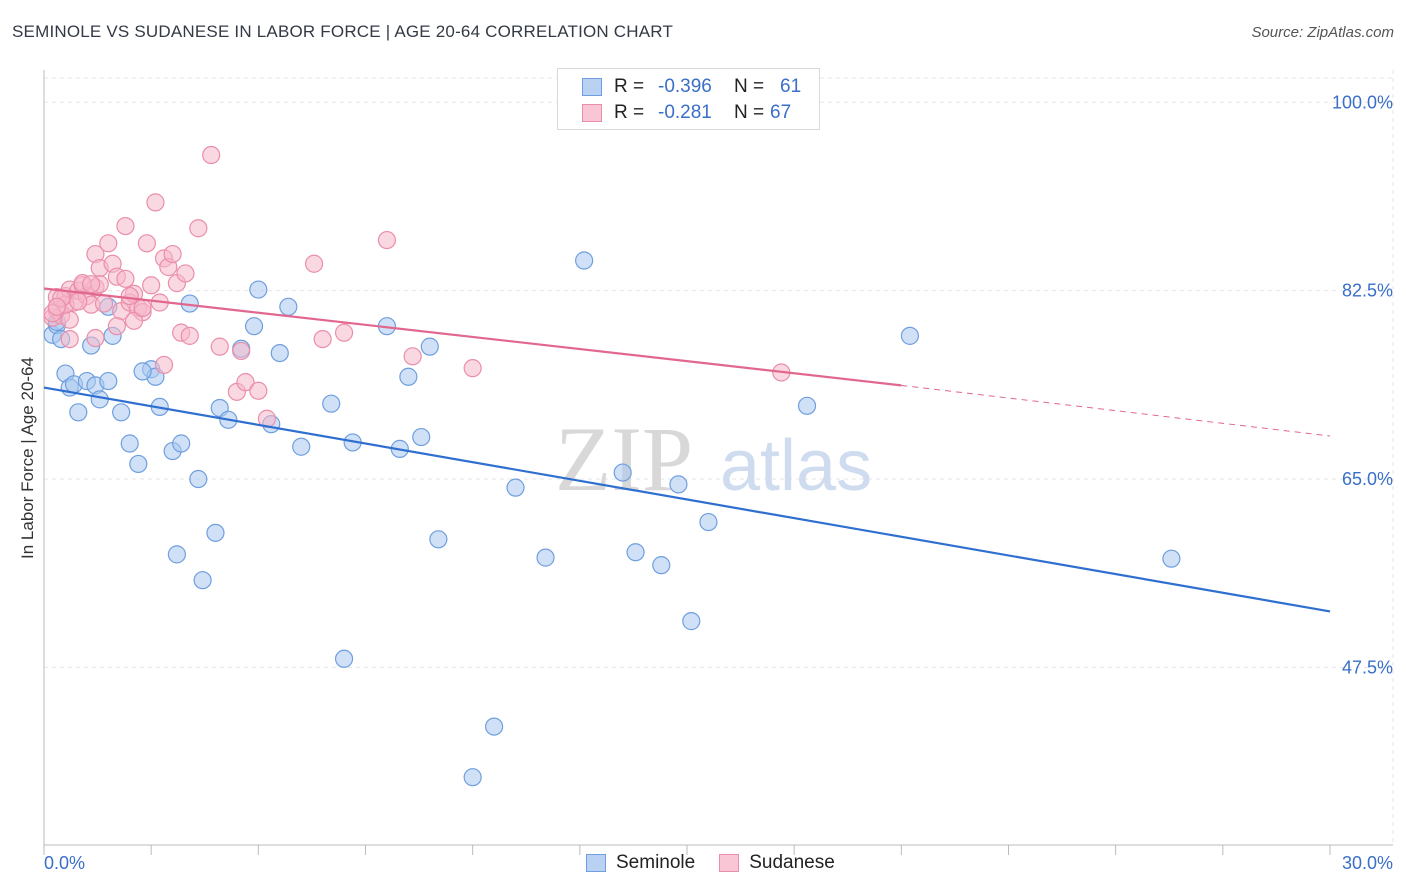  I want to click on correlation-legend: R = -0.396 N = 61 R = -0.281 N = 67, so click(688, 99).